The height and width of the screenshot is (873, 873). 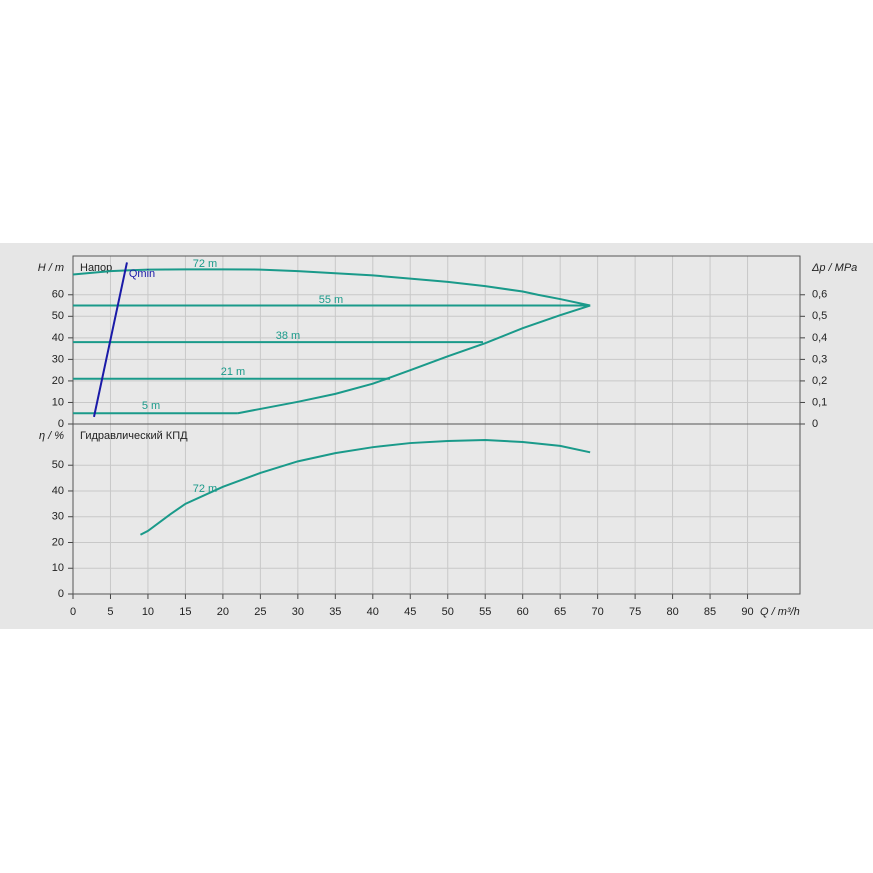 What do you see at coordinates (819, 295) in the screenshot?
I see `y2-tick-label: 0,6` at bounding box center [819, 295].